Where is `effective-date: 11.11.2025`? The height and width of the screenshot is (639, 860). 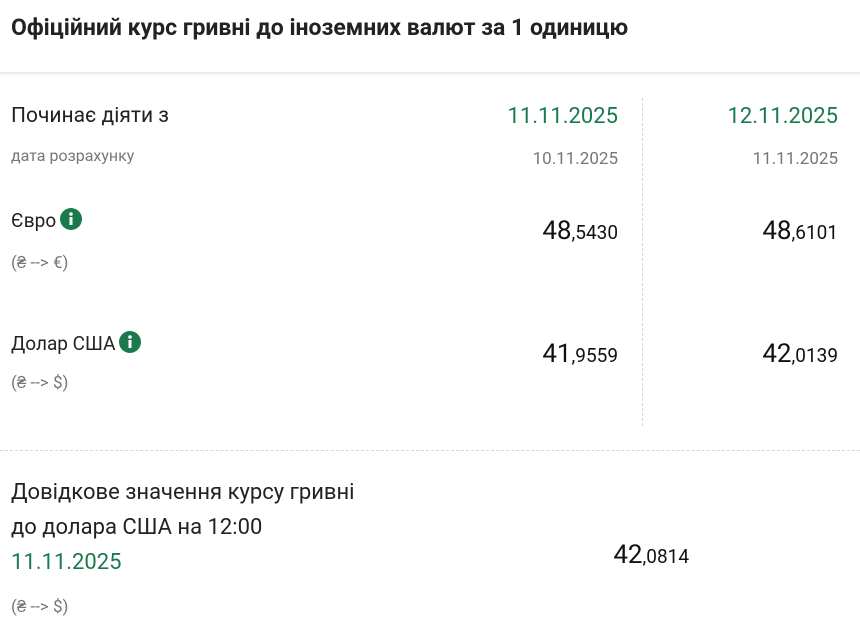
effective-date: 11.11.2025 is located at coordinates (562, 116).